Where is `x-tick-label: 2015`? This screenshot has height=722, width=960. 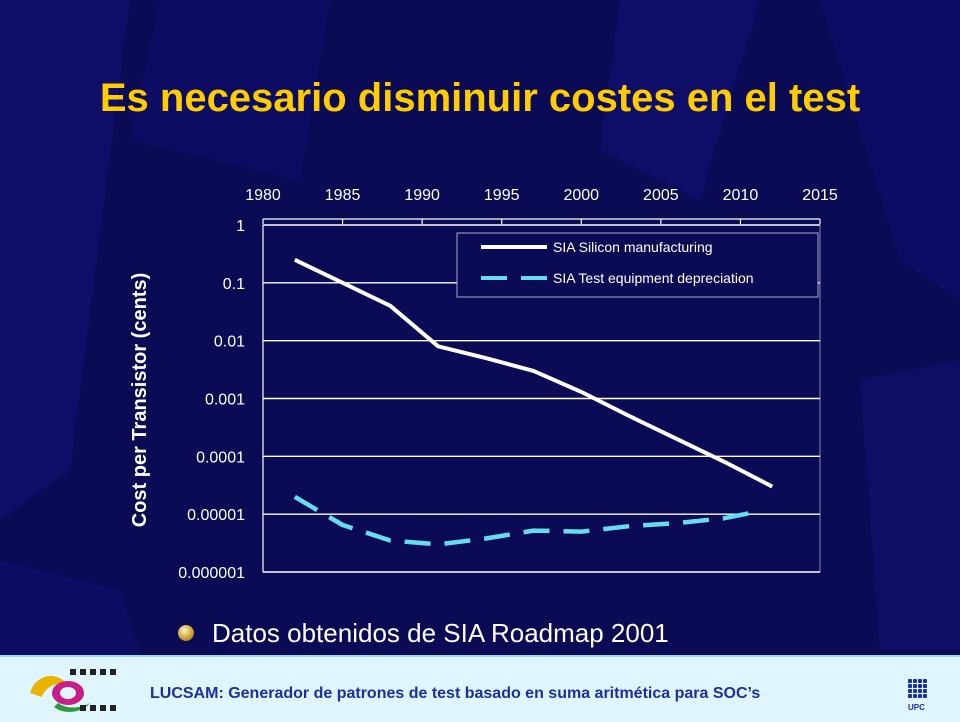
x-tick-label: 2015 is located at coordinates (820, 195).